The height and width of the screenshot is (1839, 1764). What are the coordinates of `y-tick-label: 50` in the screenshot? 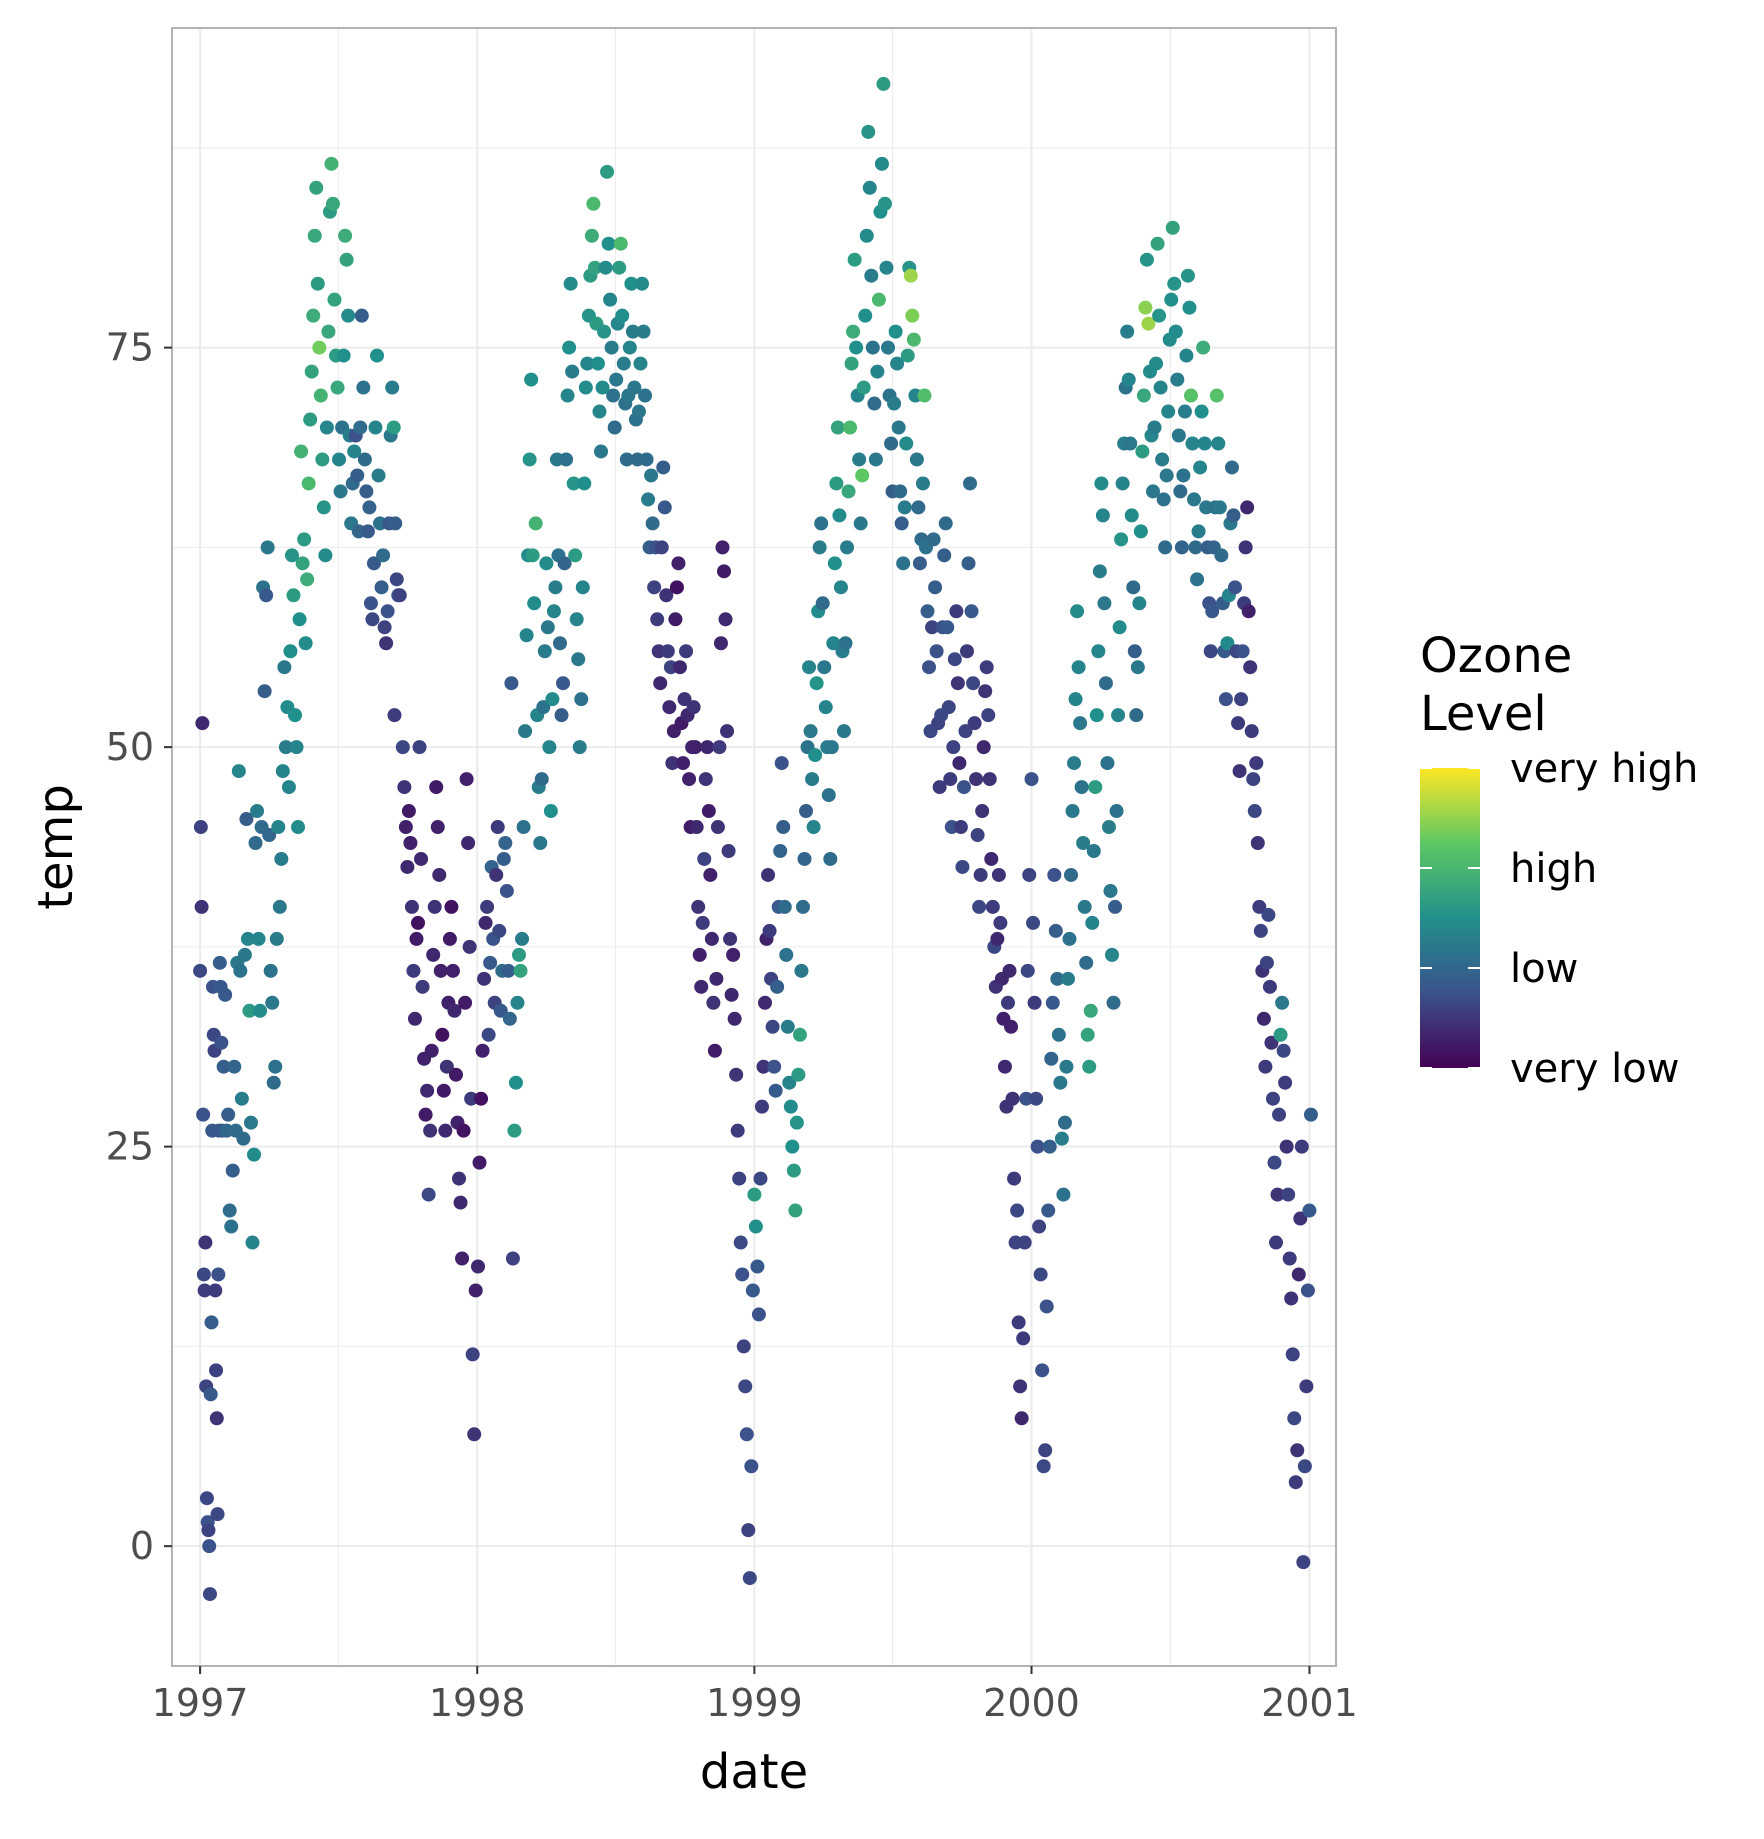 It's located at (130, 747).